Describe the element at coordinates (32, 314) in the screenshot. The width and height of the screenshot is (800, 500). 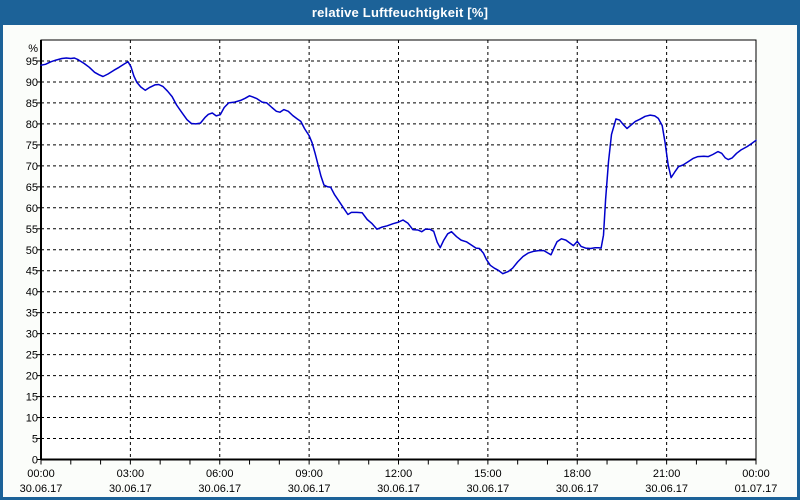
I see `y-axis-label: 35` at that location.